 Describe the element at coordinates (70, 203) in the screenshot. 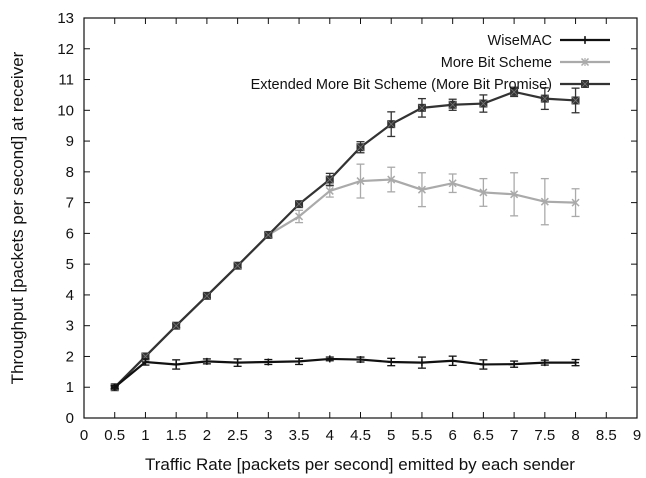

I see `y-tick-label: 7` at that location.